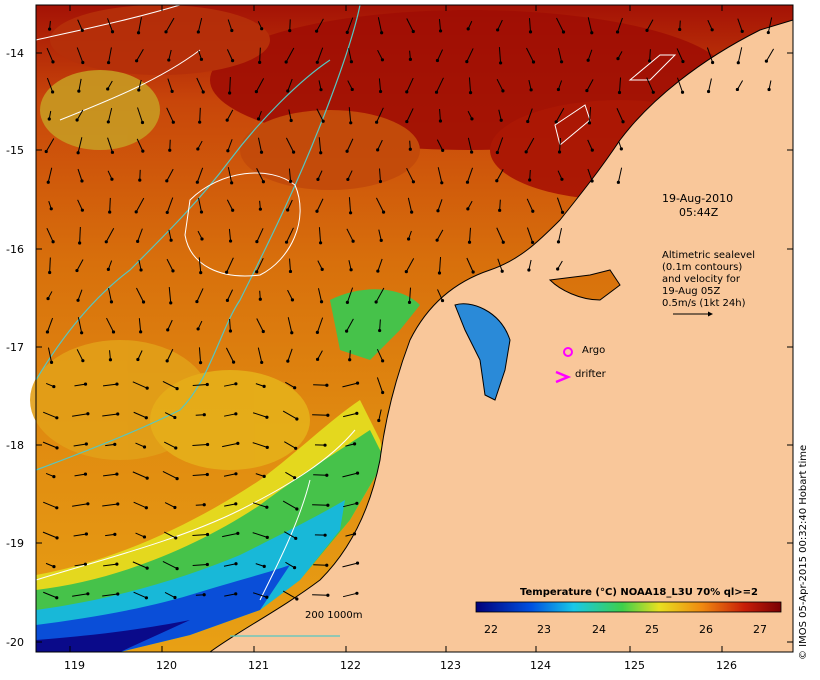  Describe the element at coordinates (15, 249) in the screenshot. I see `lat-label: -16` at that location.